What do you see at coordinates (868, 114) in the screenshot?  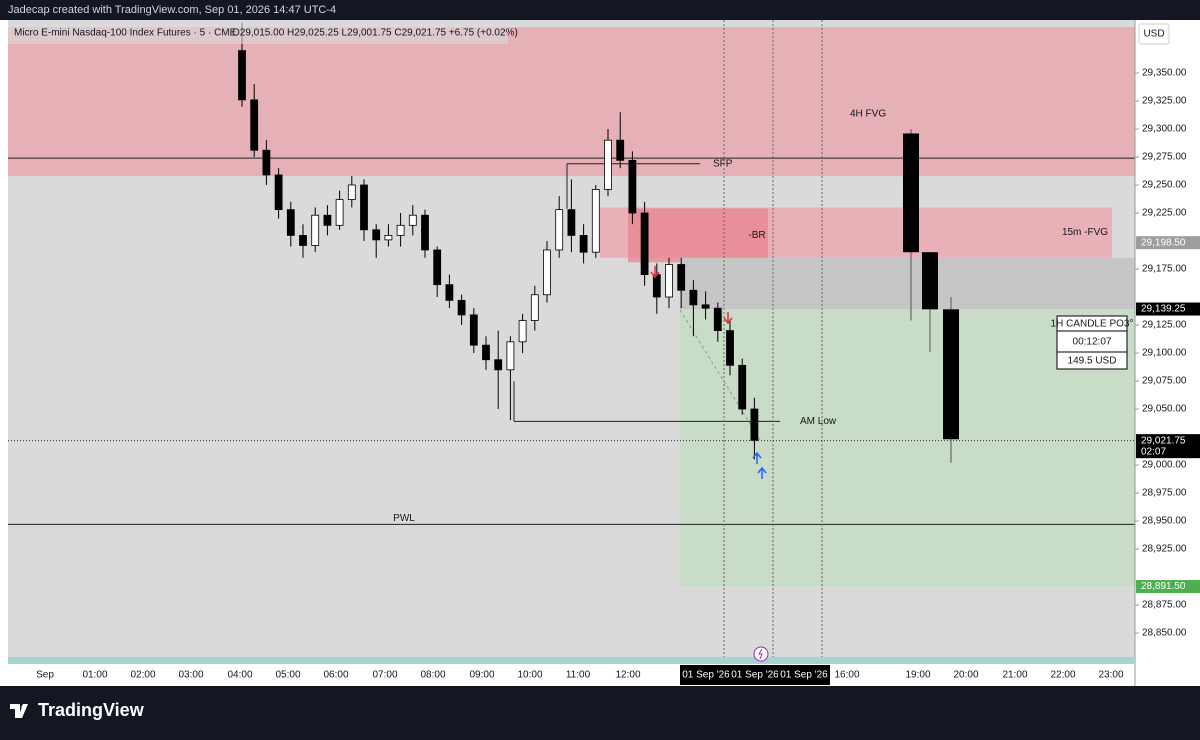 I see `zone-label: 4H FVG` at bounding box center [868, 114].